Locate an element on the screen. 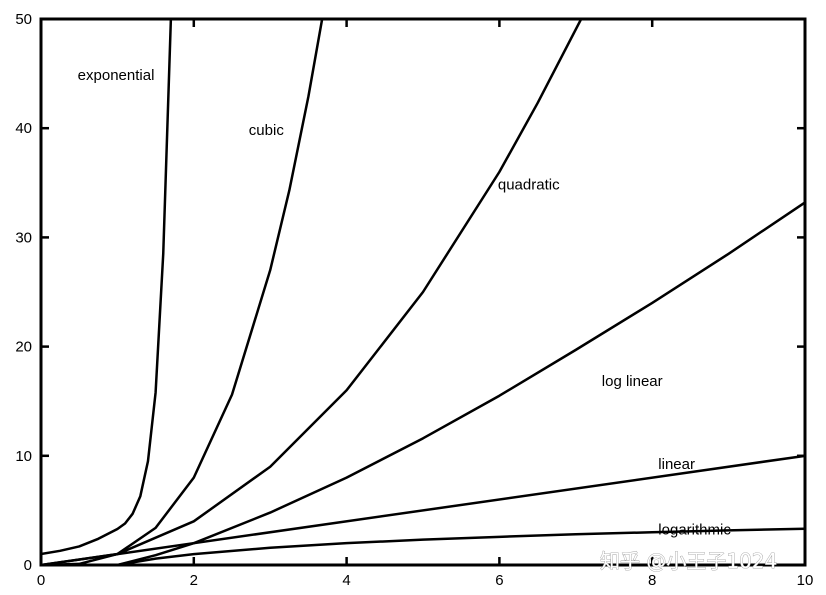 The width and height of the screenshot is (826, 595). y-tick-label-50: 50 is located at coordinates (23, 19).